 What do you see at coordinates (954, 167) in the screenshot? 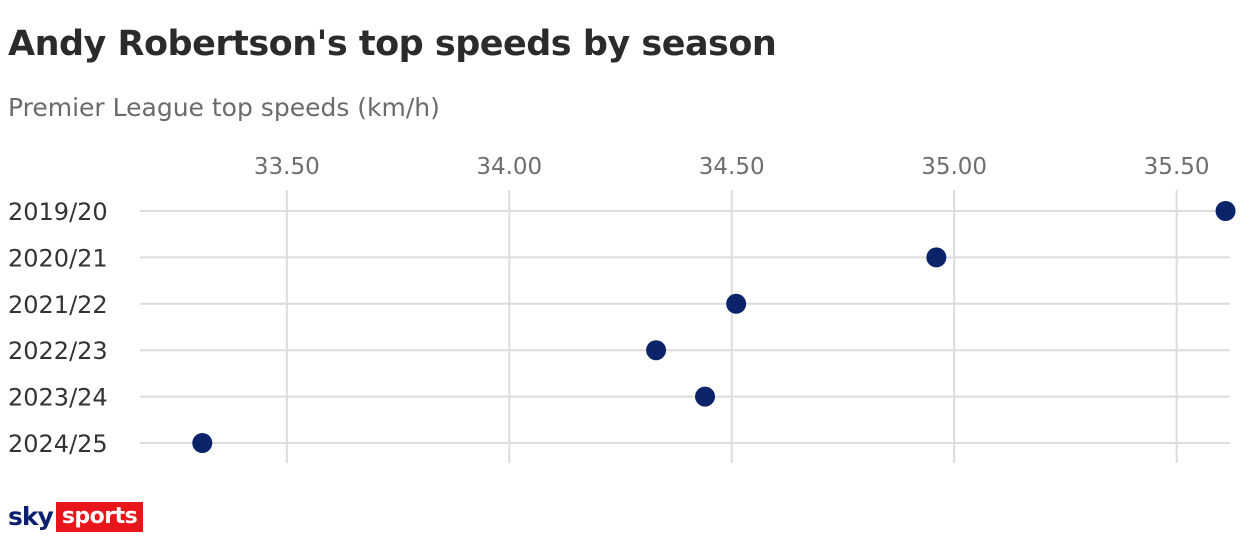
I see `x-tick-label: 35.00` at bounding box center [954, 167].